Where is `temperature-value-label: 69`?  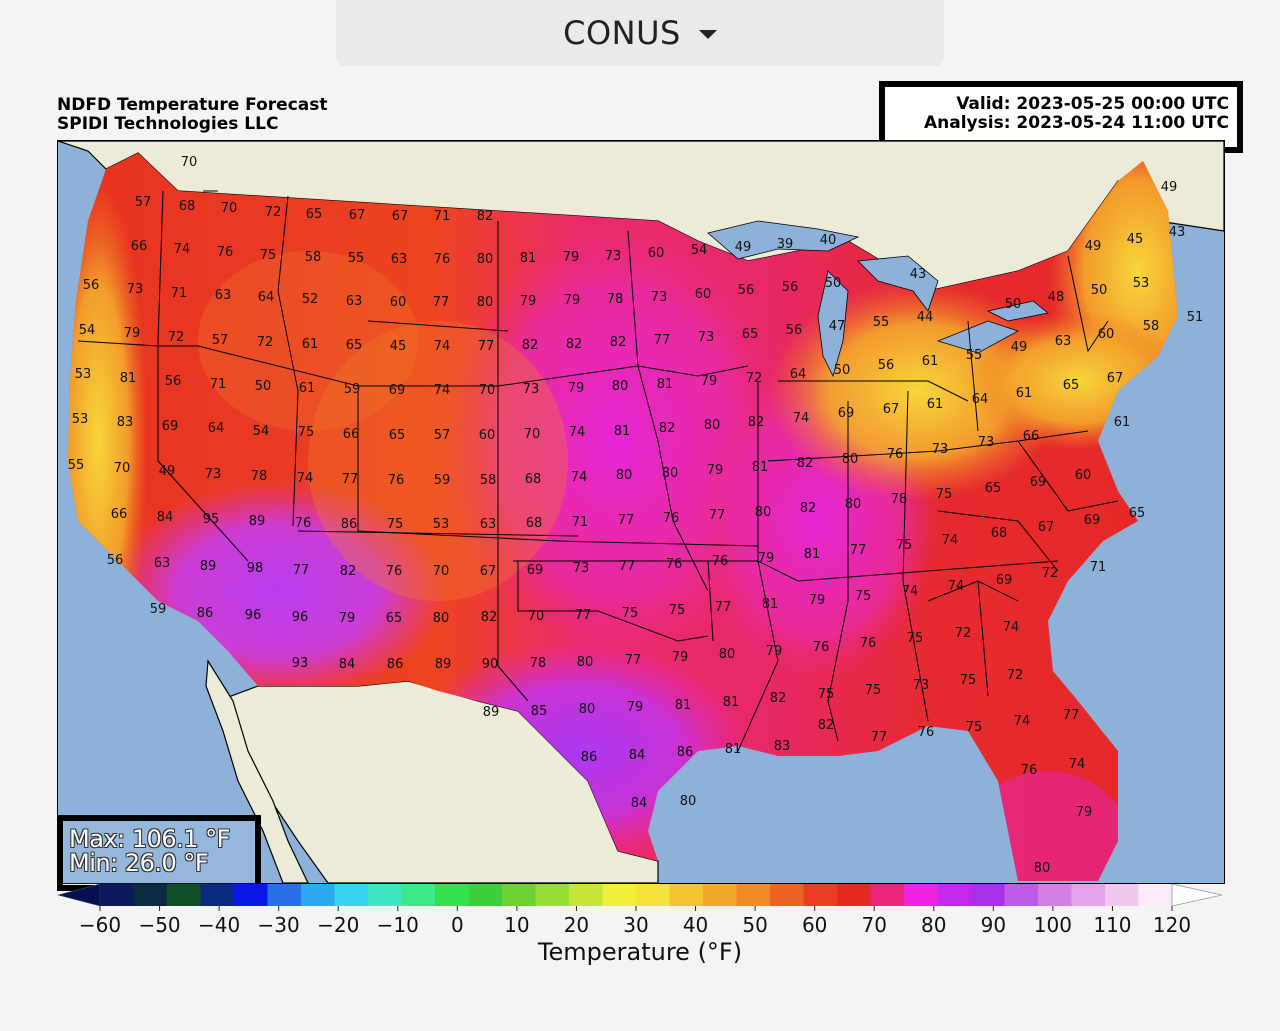 temperature-value-label: 69 is located at coordinates (846, 413).